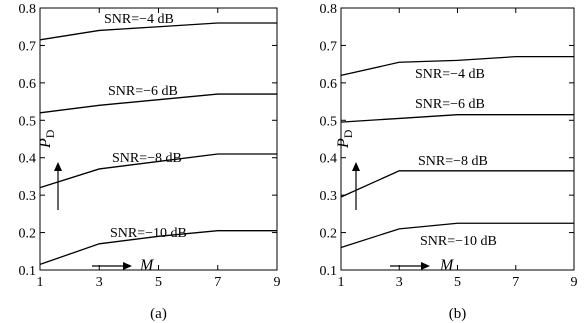 This screenshot has width=584, height=323. Describe the element at coordinates (345, 139) in the screenshot. I see `y-axis-label: PD` at that location.